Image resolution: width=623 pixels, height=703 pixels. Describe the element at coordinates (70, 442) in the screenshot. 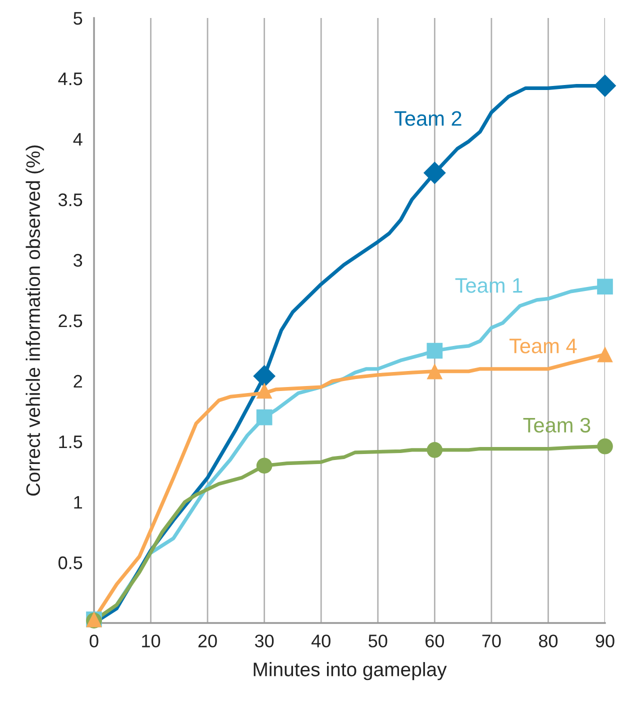

I see `y-tick-label: 1.5` at that location.